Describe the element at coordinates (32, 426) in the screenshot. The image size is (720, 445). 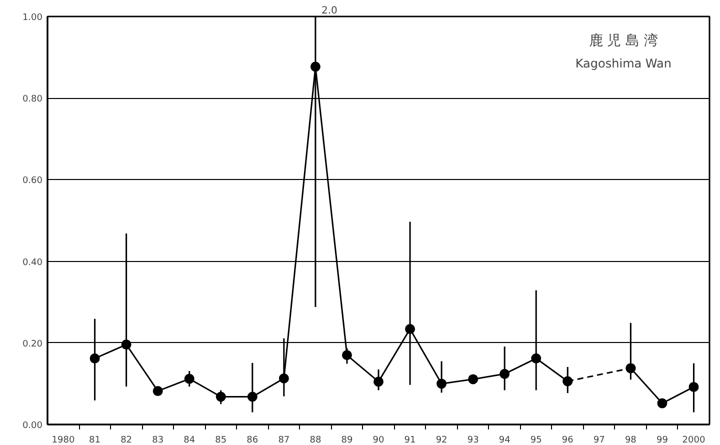
I see `y-tick-label: 0.00` at that location.